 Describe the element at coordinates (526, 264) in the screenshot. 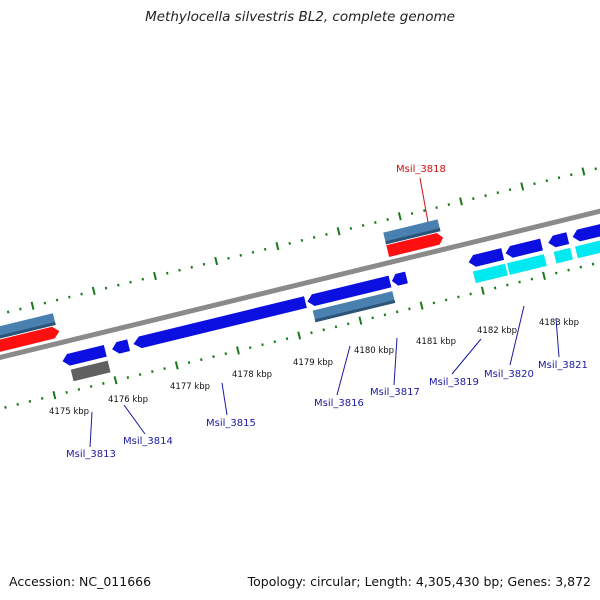

I see `gene-feature-msil-3820-cds` at that location.